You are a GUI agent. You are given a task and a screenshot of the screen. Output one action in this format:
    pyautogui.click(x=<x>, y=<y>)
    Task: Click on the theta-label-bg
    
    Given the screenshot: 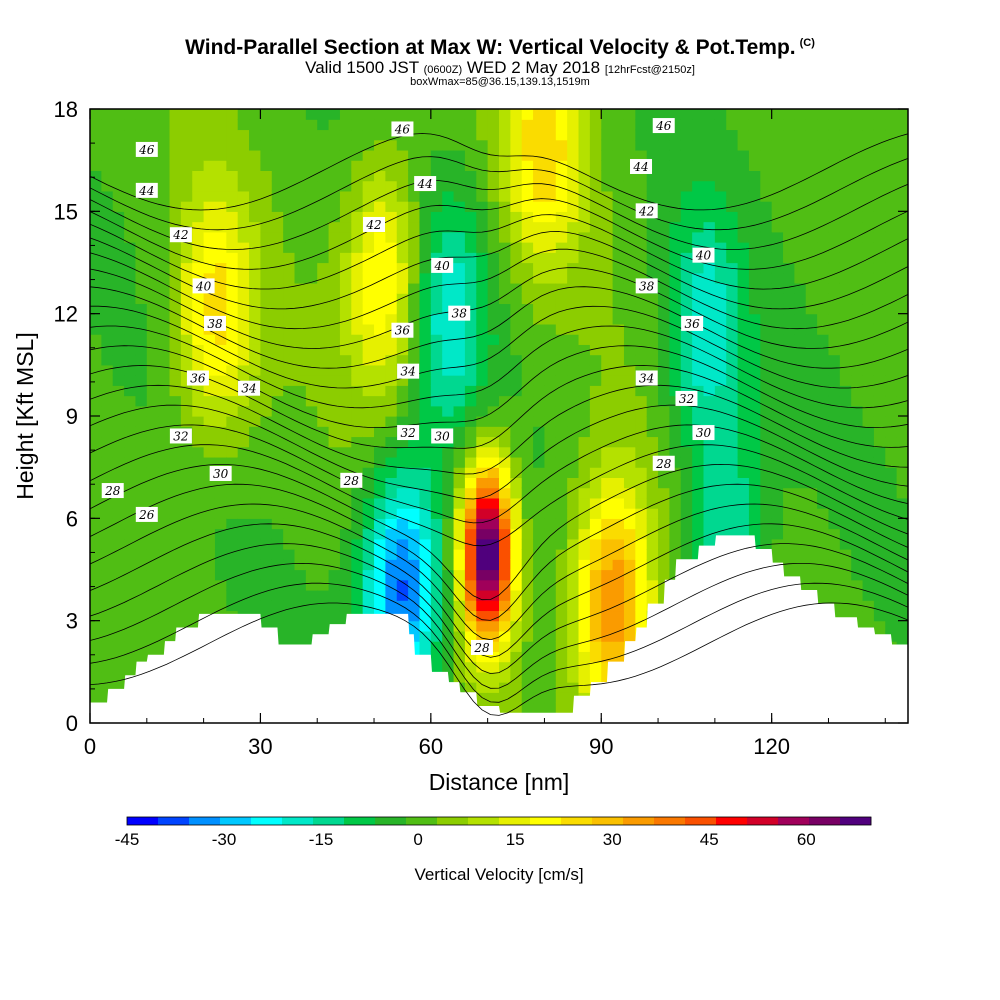 What is the action you would take?
    pyautogui.click(x=146, y=149)
    